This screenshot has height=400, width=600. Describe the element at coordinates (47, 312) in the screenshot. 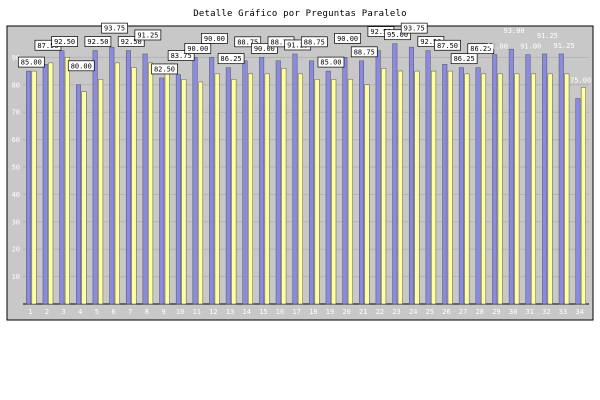

I see `x-tick-label: 2` at that location.